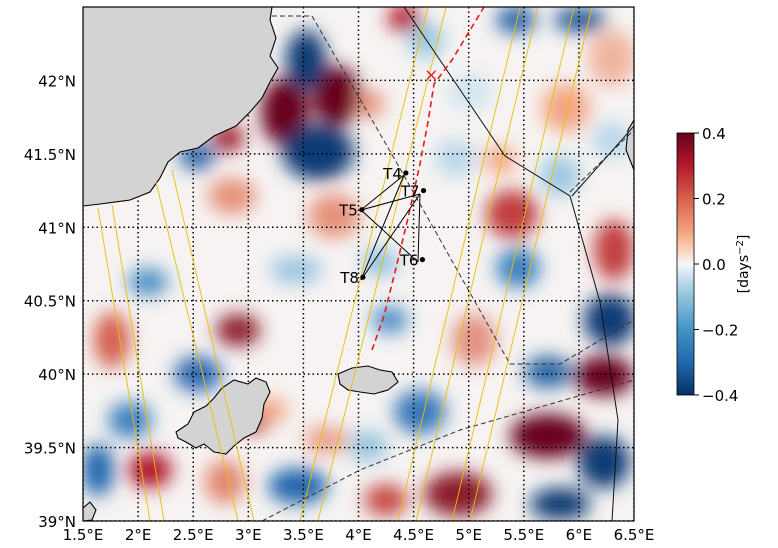  What do you see at coordinates (193, 535) in the screenshot?
I see `longitude-tick-label: 2.5°E` at bounding box center [193, 535].